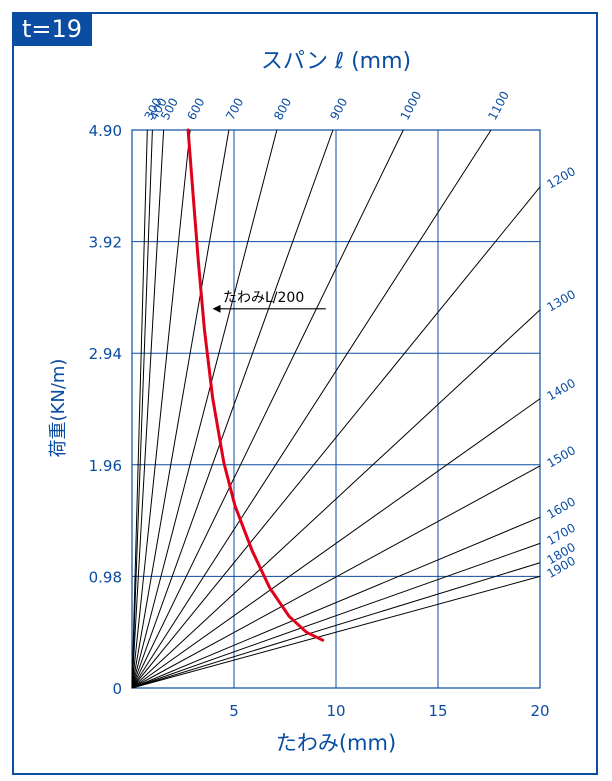  Describe the element at coordinates (105, 466) in the screenshot. I see `y-tick-label: 1.96` at that location.